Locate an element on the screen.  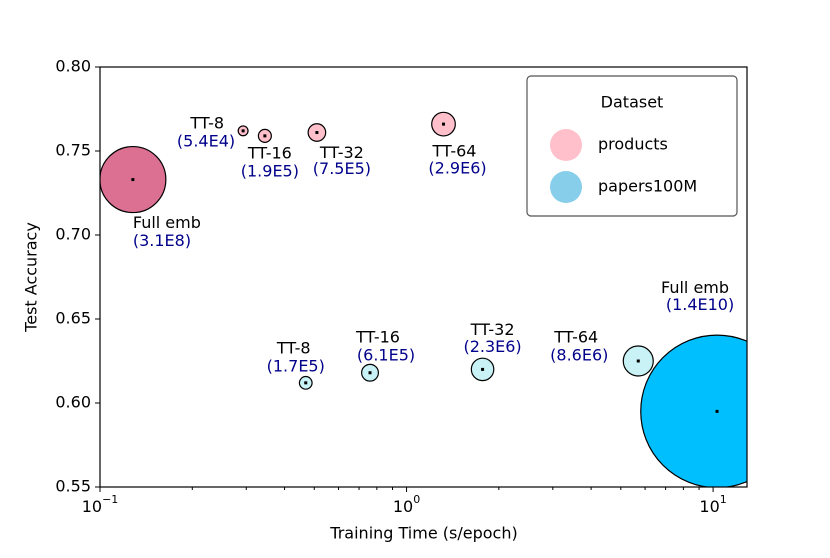
legend: Dataset products papers100M is located at coordinates (632, 146).